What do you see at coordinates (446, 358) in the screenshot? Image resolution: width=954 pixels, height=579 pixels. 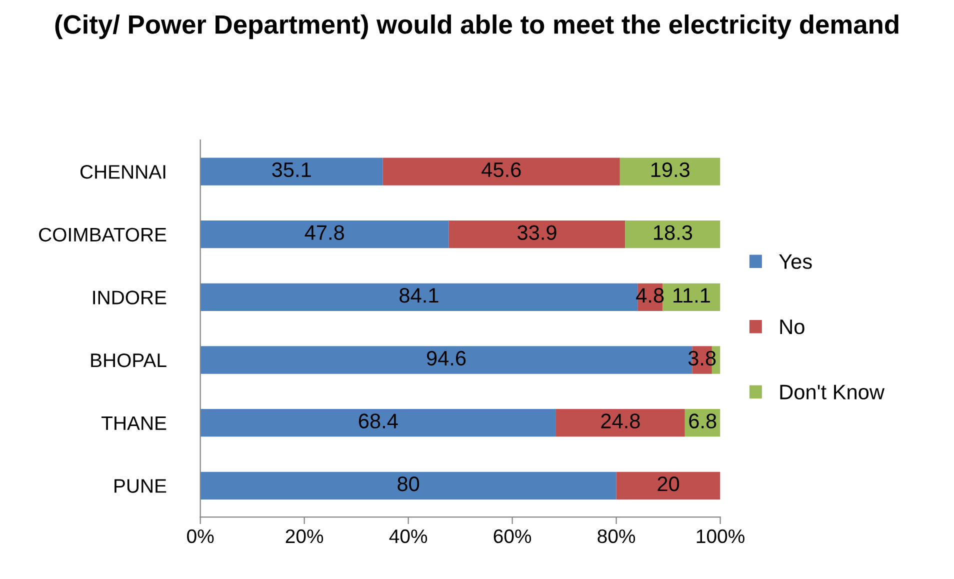 I see `data-label: 94.6` at bounding box center [446, 358].